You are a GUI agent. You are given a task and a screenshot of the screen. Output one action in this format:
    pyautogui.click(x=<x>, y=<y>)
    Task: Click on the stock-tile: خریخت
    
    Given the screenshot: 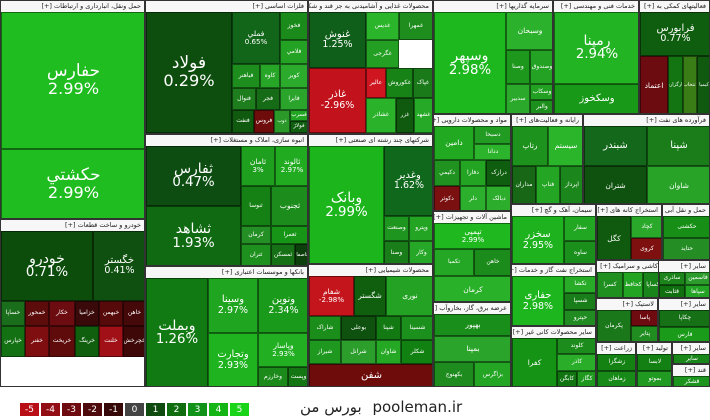 What is the action you would take?
    pyautogui.click(x=62, y=341)
    